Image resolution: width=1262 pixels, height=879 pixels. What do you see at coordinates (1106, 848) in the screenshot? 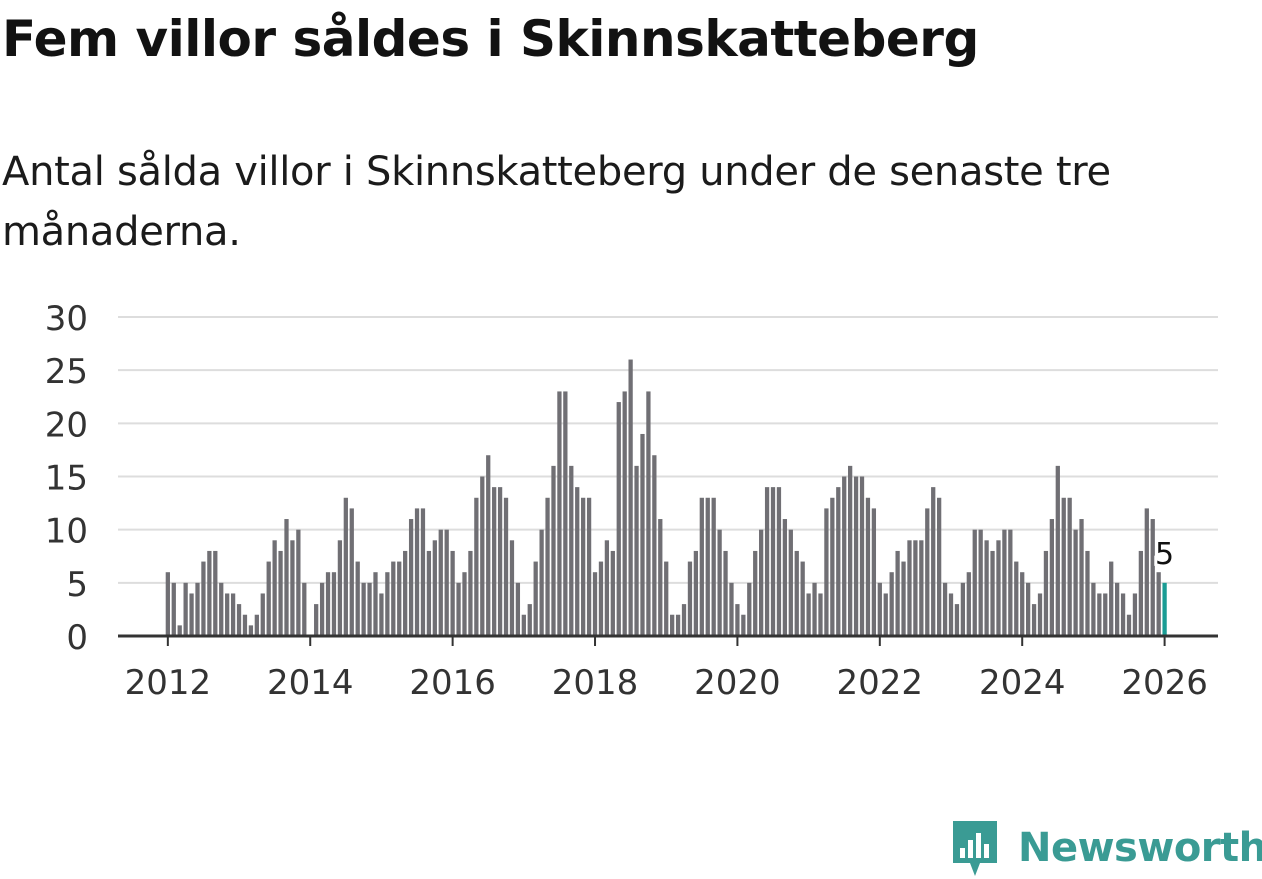
I see `newsworthy-logo: Newsworthy` at bounding box center [1106, 848].